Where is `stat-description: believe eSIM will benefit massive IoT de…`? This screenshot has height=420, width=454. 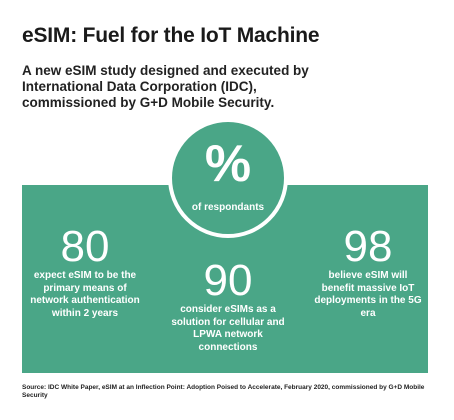 stat-description: believe eSIM will benefit massive IoT de… is located at coordinates (368, 294).